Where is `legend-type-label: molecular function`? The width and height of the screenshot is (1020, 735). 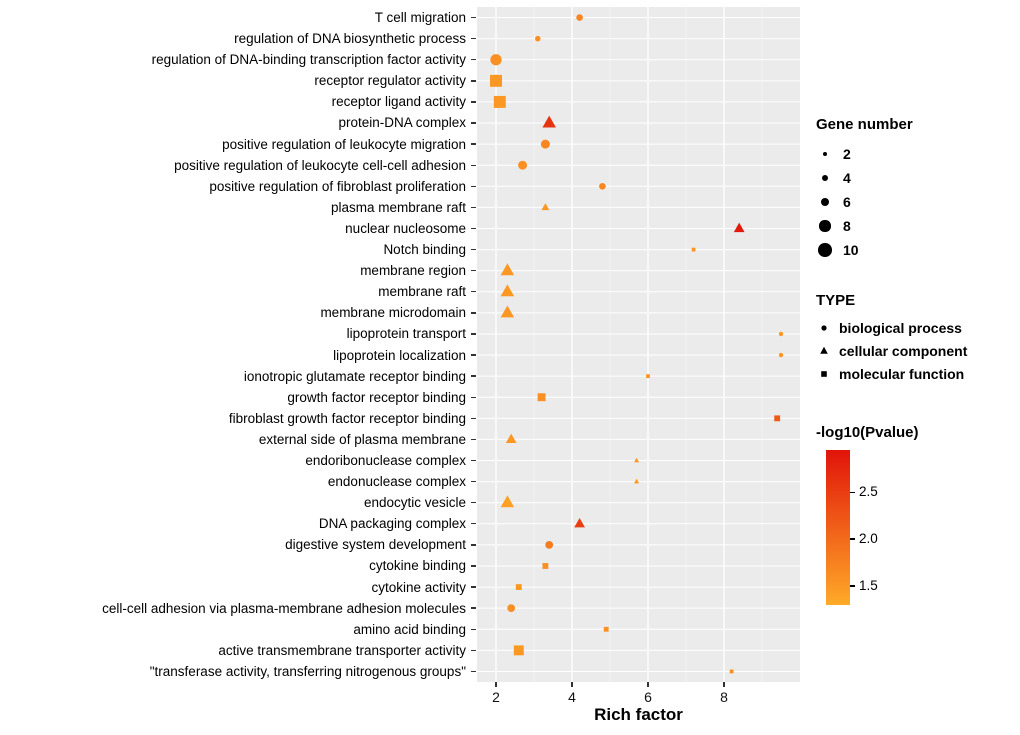 legend-type-label: molecular function is located at coordinates (902, 373).